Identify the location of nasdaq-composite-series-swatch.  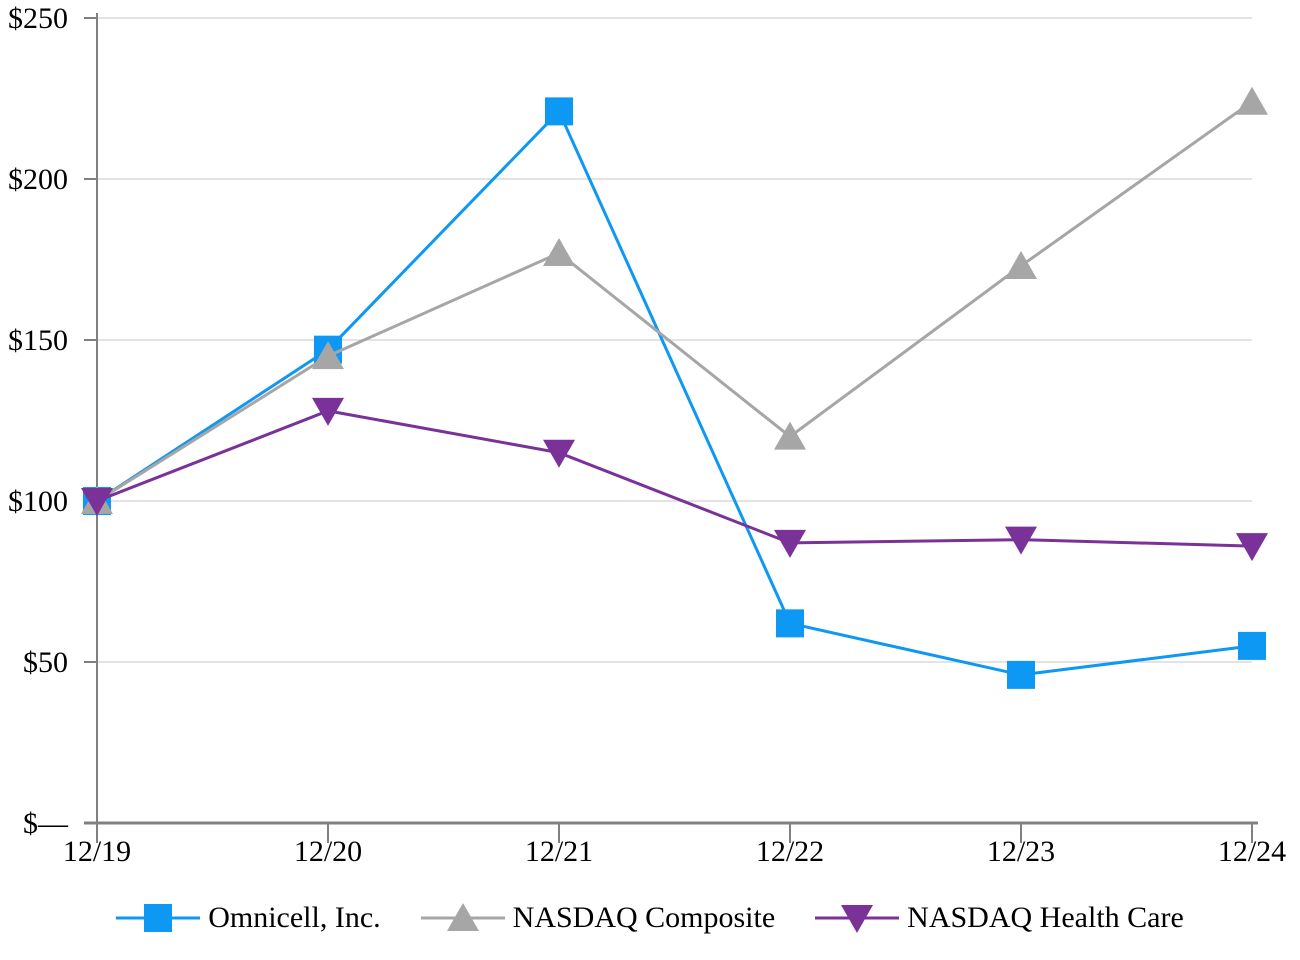
(462, 918).